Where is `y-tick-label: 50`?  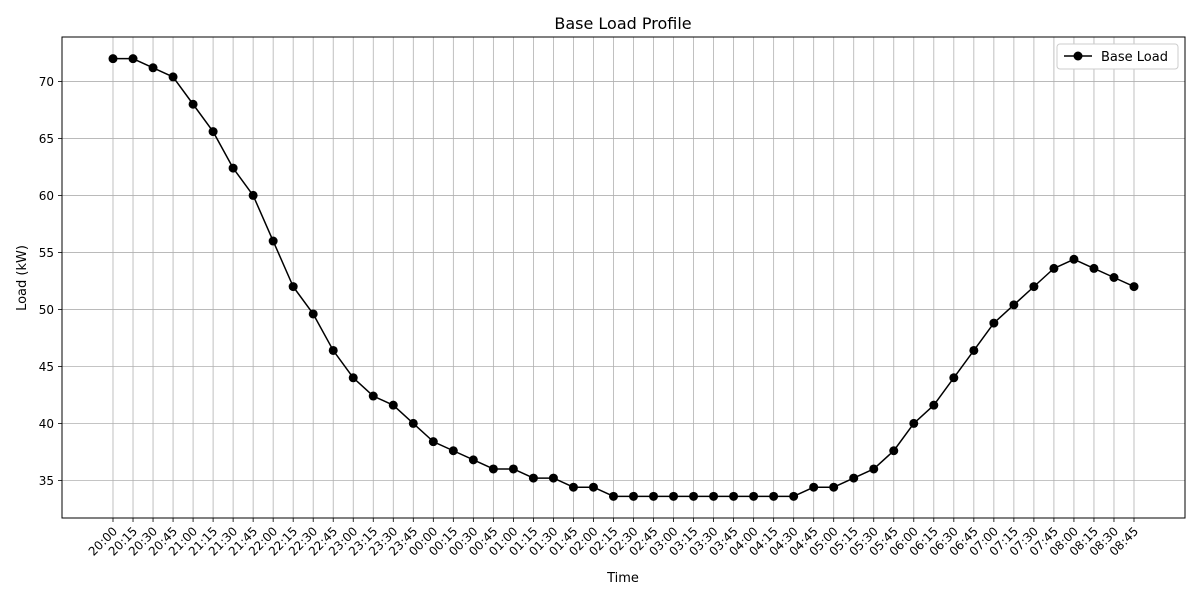 y-tick-label: 50 is located at coordinates (46, 310).